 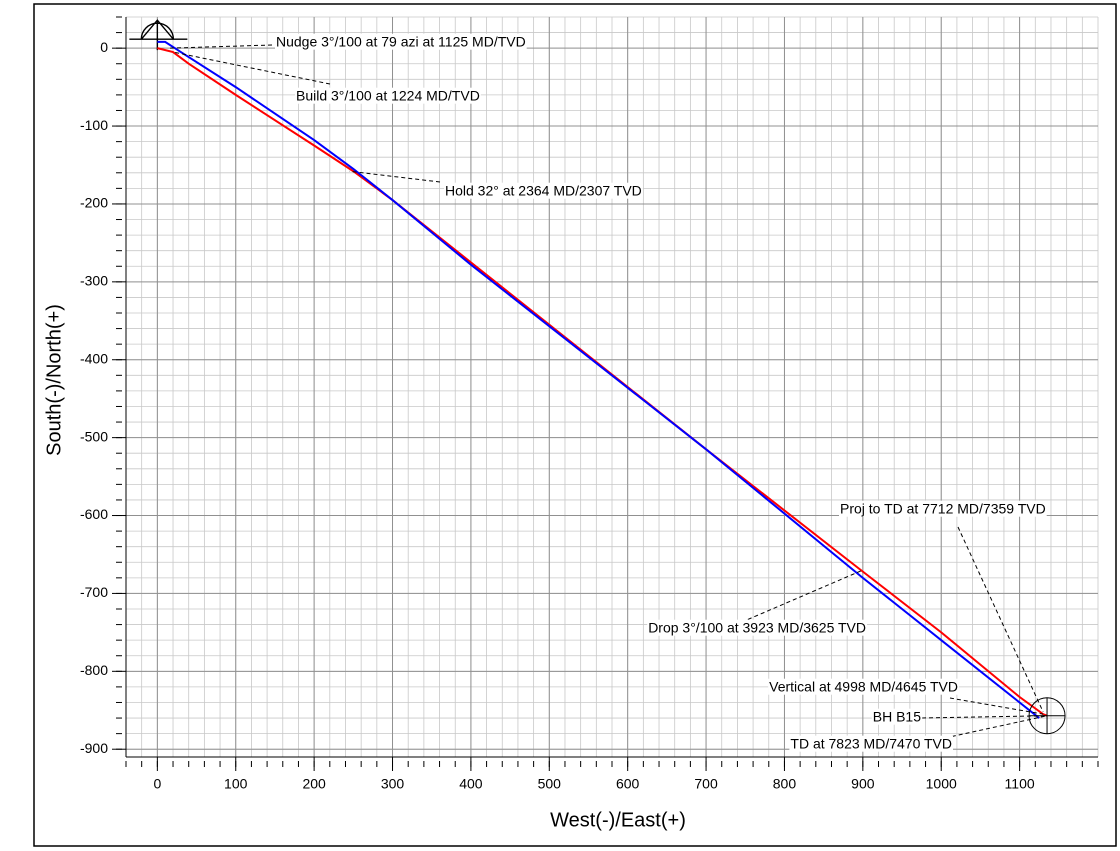 What do you see at coordinates (393, 784) in the screenshot?
I see `x-tick-label: 300` at bounding box center [393, 784].